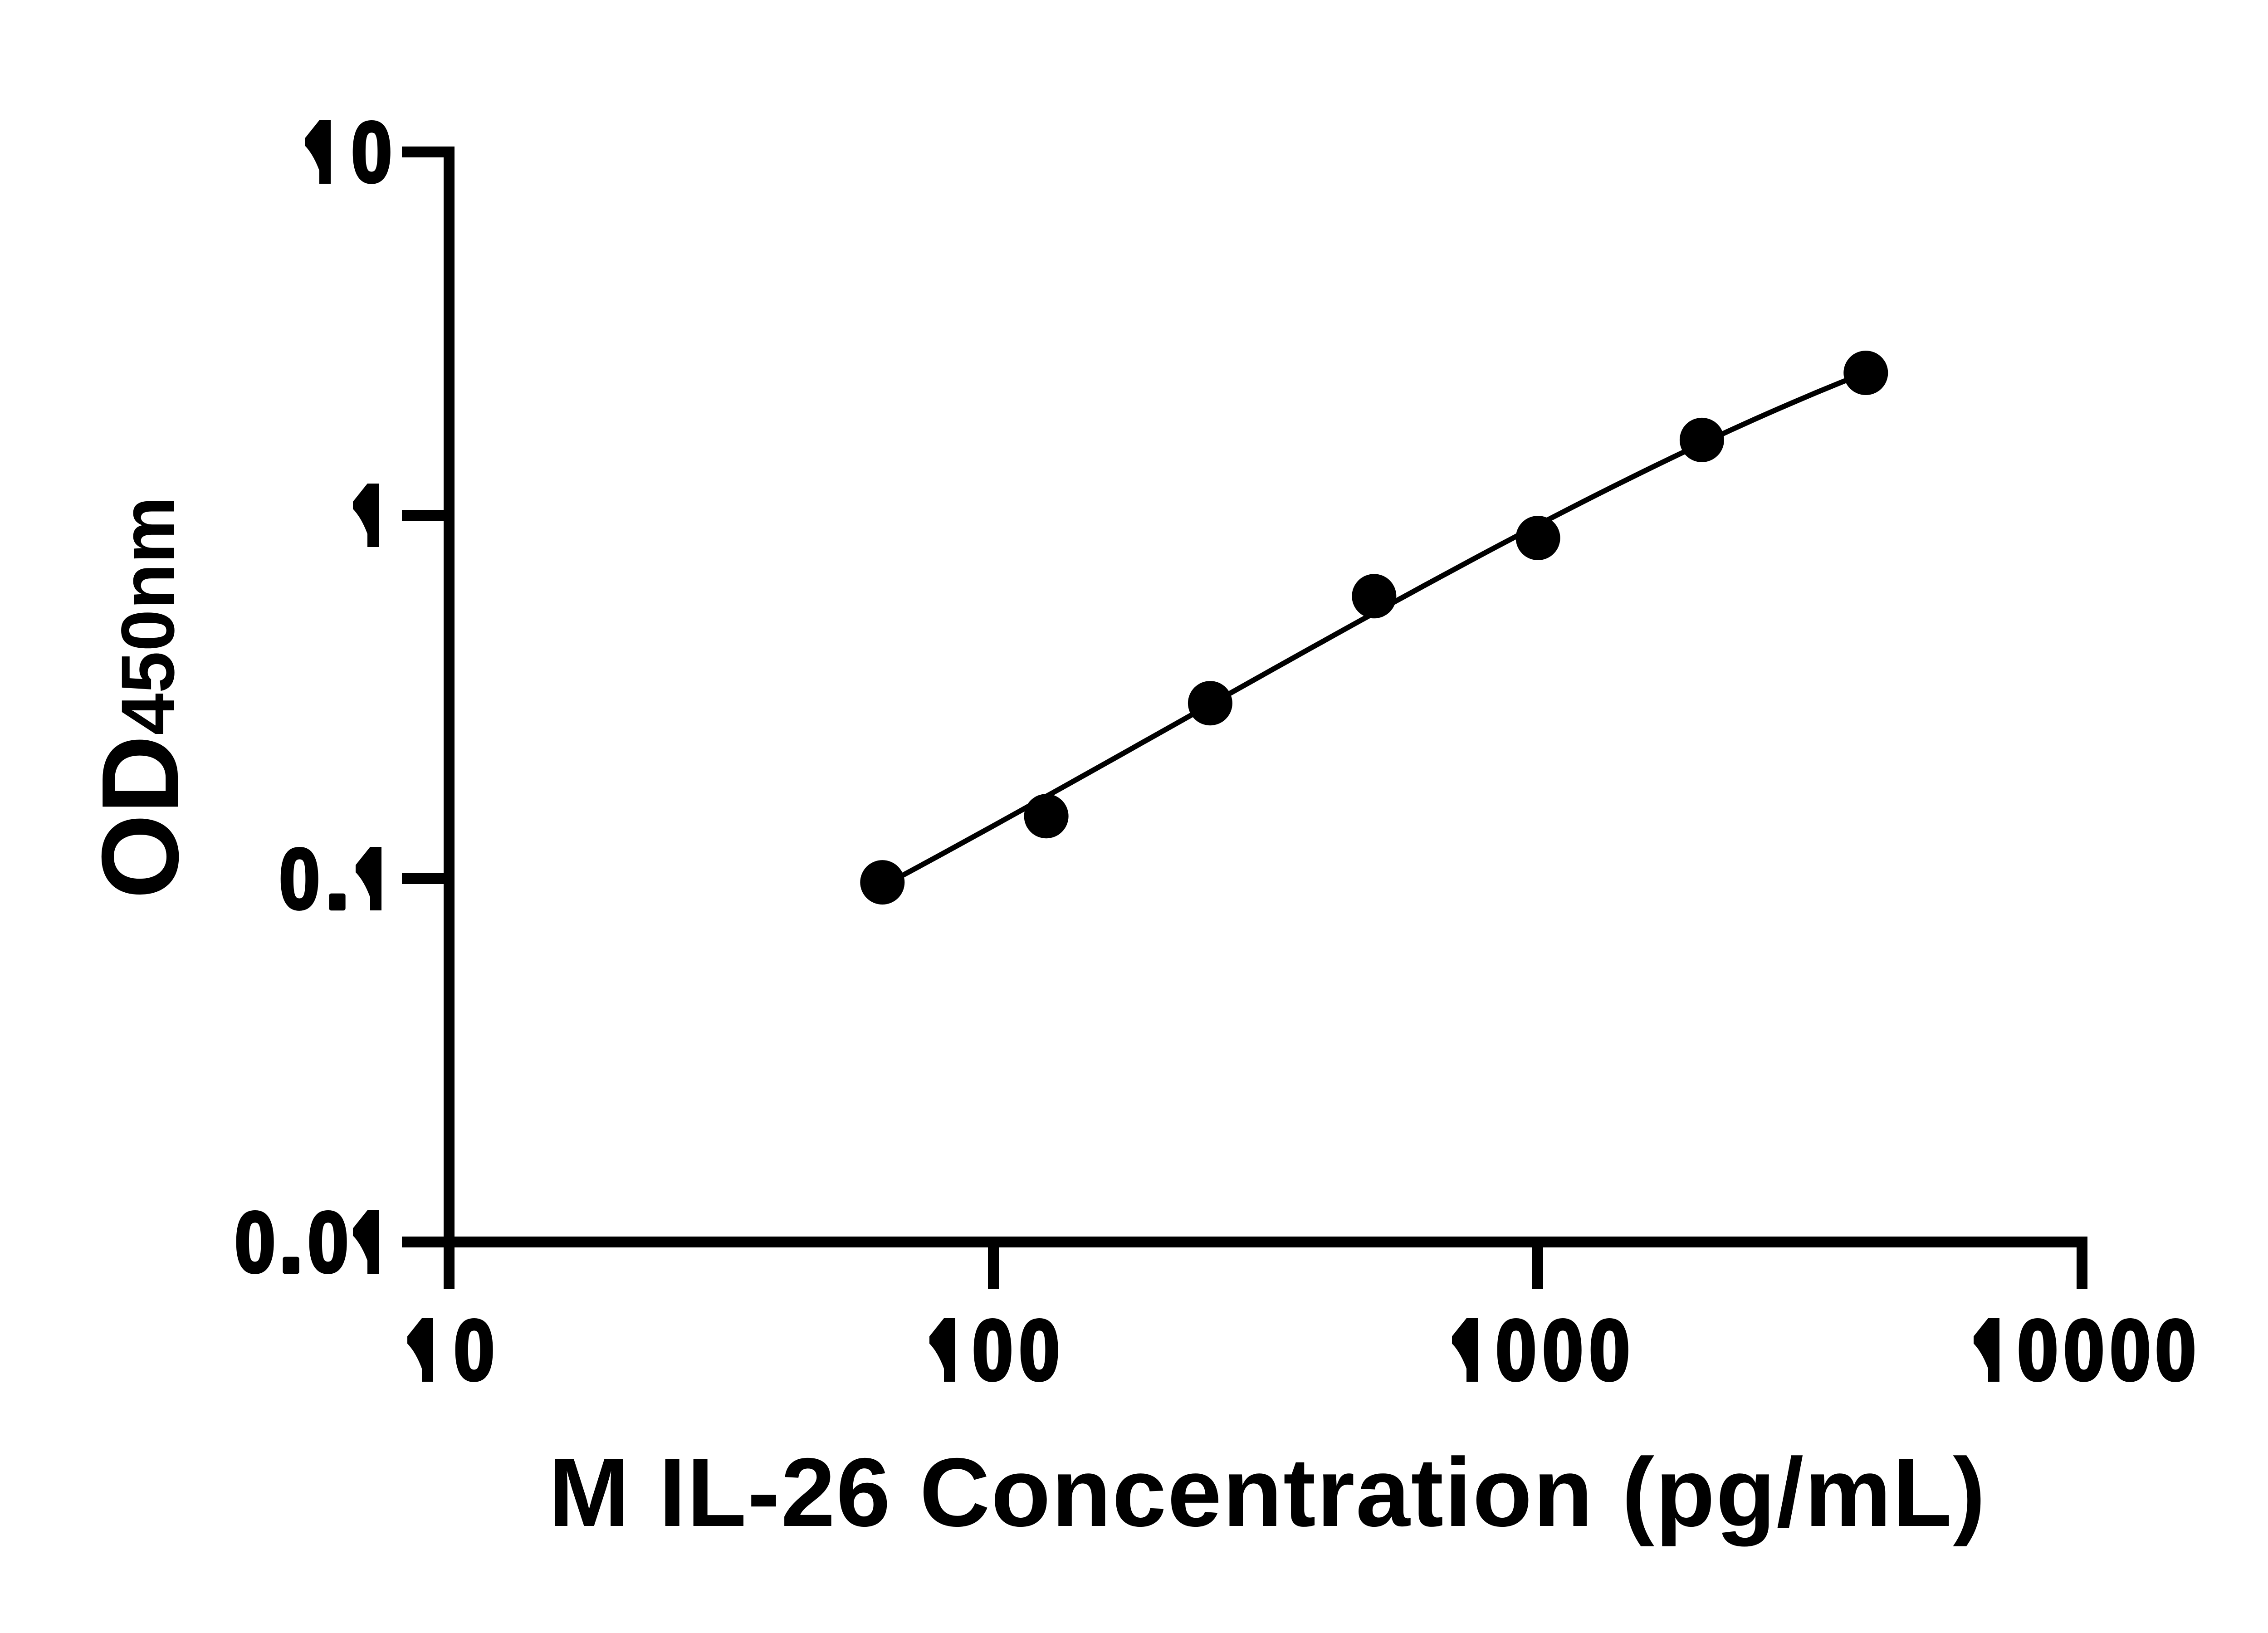 The image size is (2268, 1633). Describe the element at coordinates (1266, 1492) in the screenshot. I see `svg-text: M IL-26 Concentration (pg/mL)` at that location.